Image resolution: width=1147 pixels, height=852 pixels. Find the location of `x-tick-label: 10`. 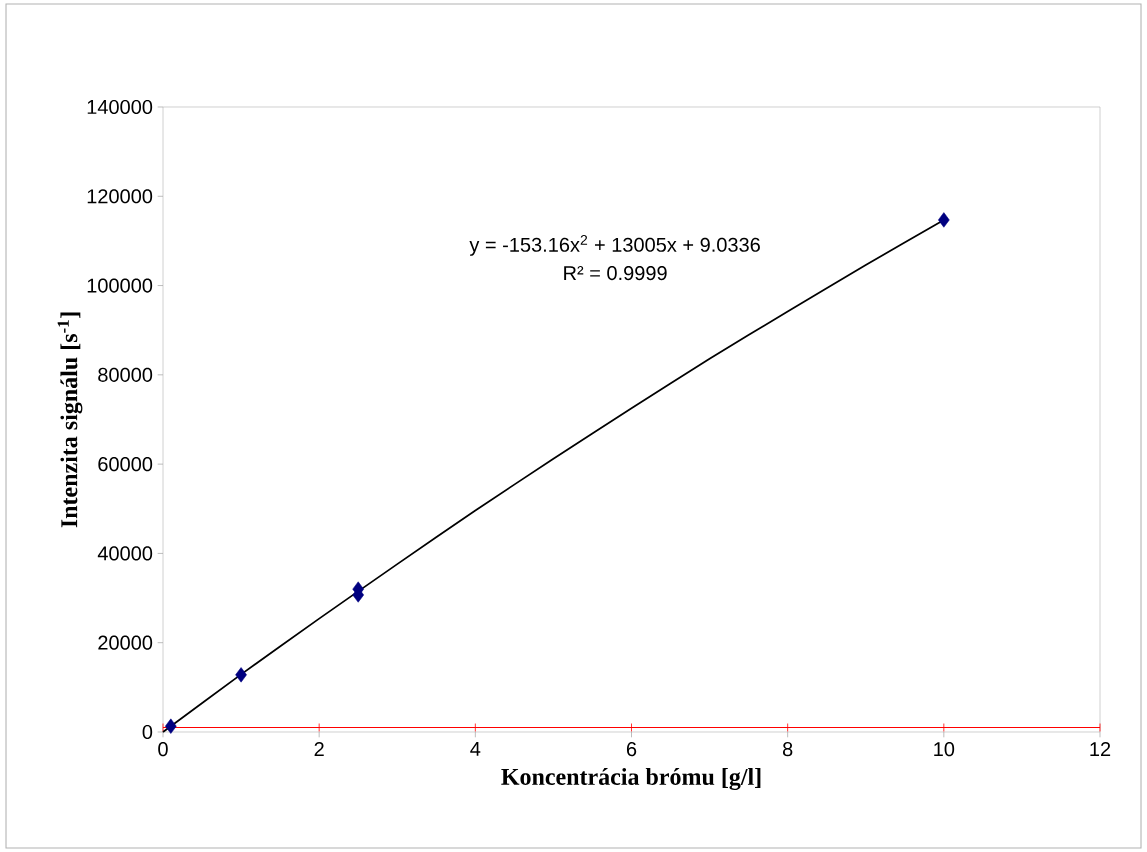

x-tick-label: 10 is located at coordinates (944, 749).